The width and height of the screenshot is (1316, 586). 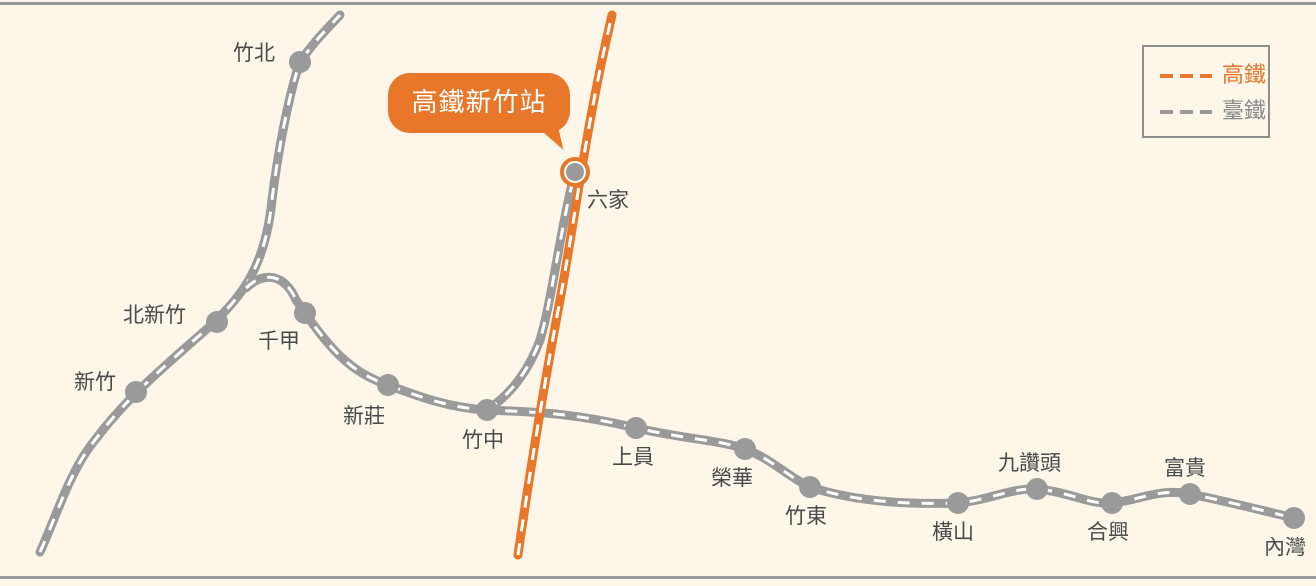 I want to click on station-label-hengshan: 橫山, so click(x=953, y=532).